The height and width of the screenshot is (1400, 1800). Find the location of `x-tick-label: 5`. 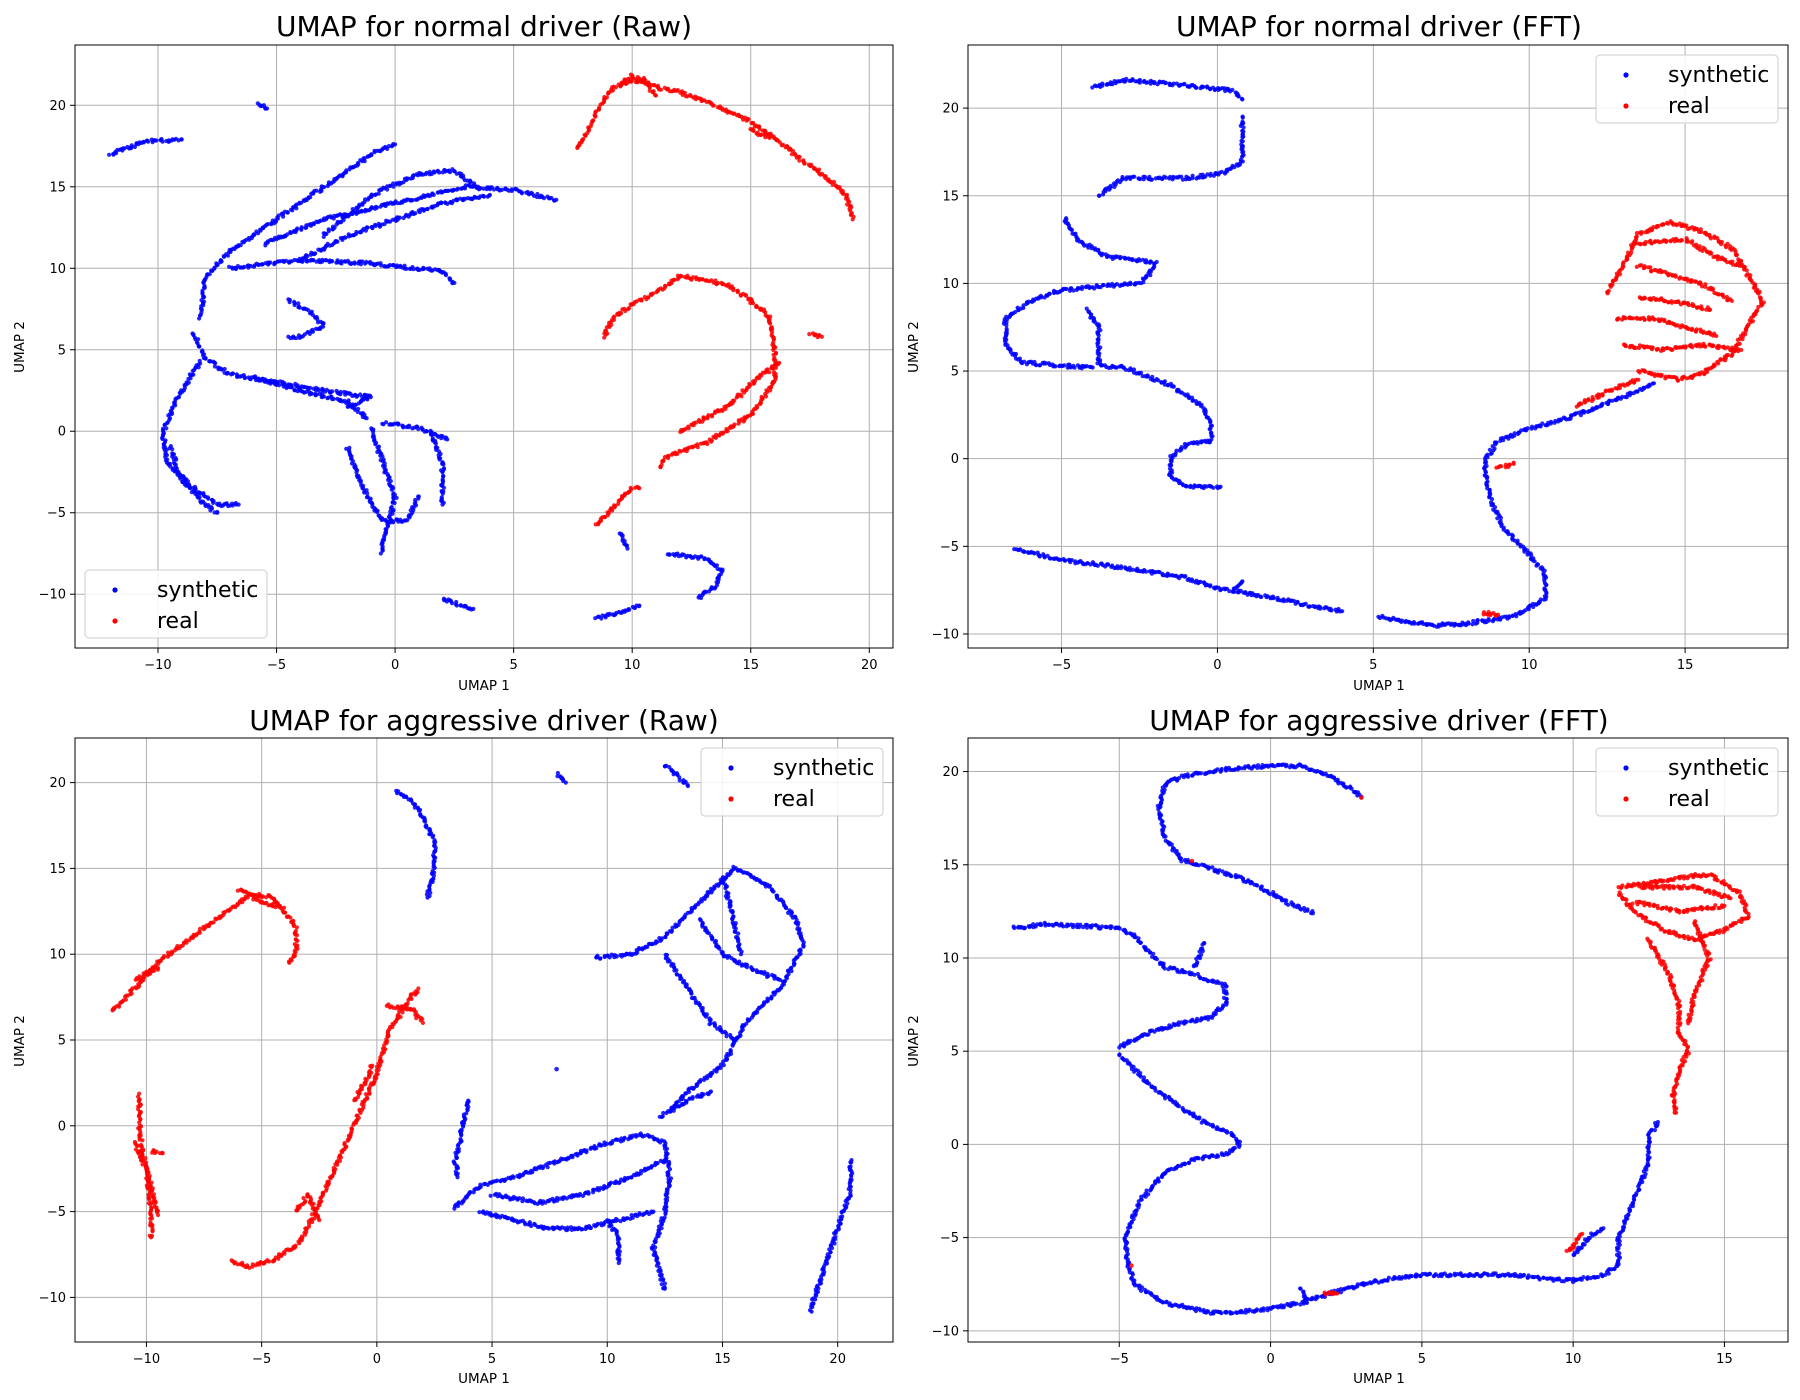

x-tick-label: 5 is located at coordinates (1373, 665).